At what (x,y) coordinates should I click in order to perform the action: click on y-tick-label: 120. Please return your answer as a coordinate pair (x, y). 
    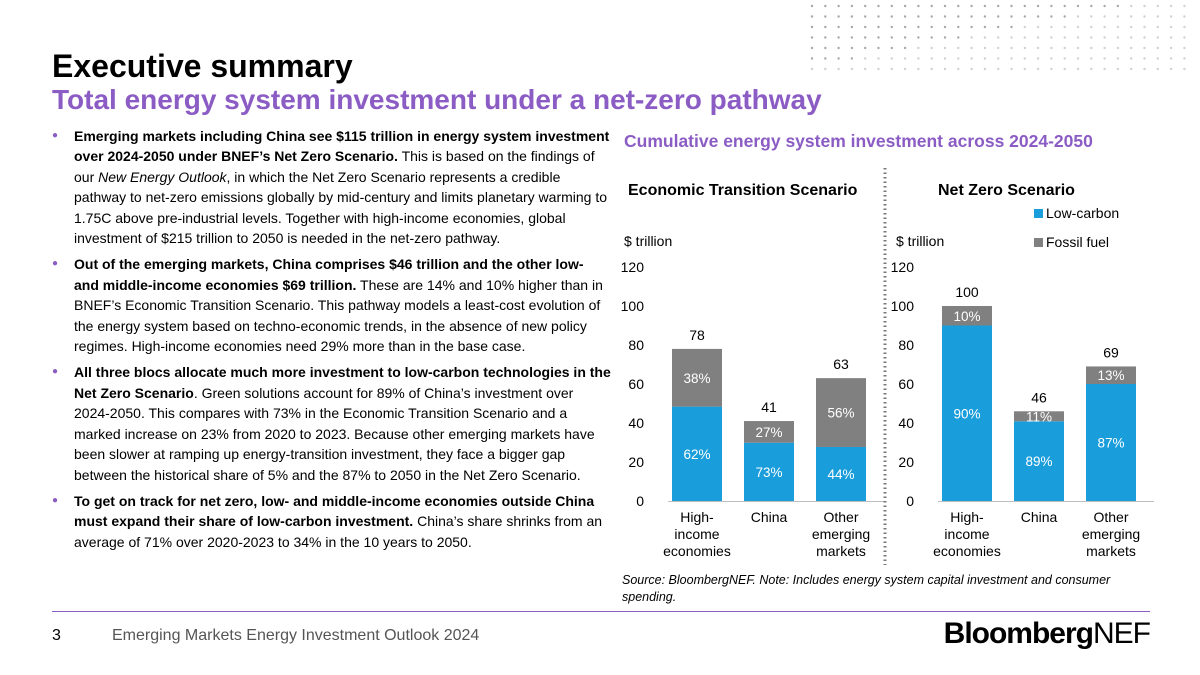
    Looking at the image, I should click on (903, 267).